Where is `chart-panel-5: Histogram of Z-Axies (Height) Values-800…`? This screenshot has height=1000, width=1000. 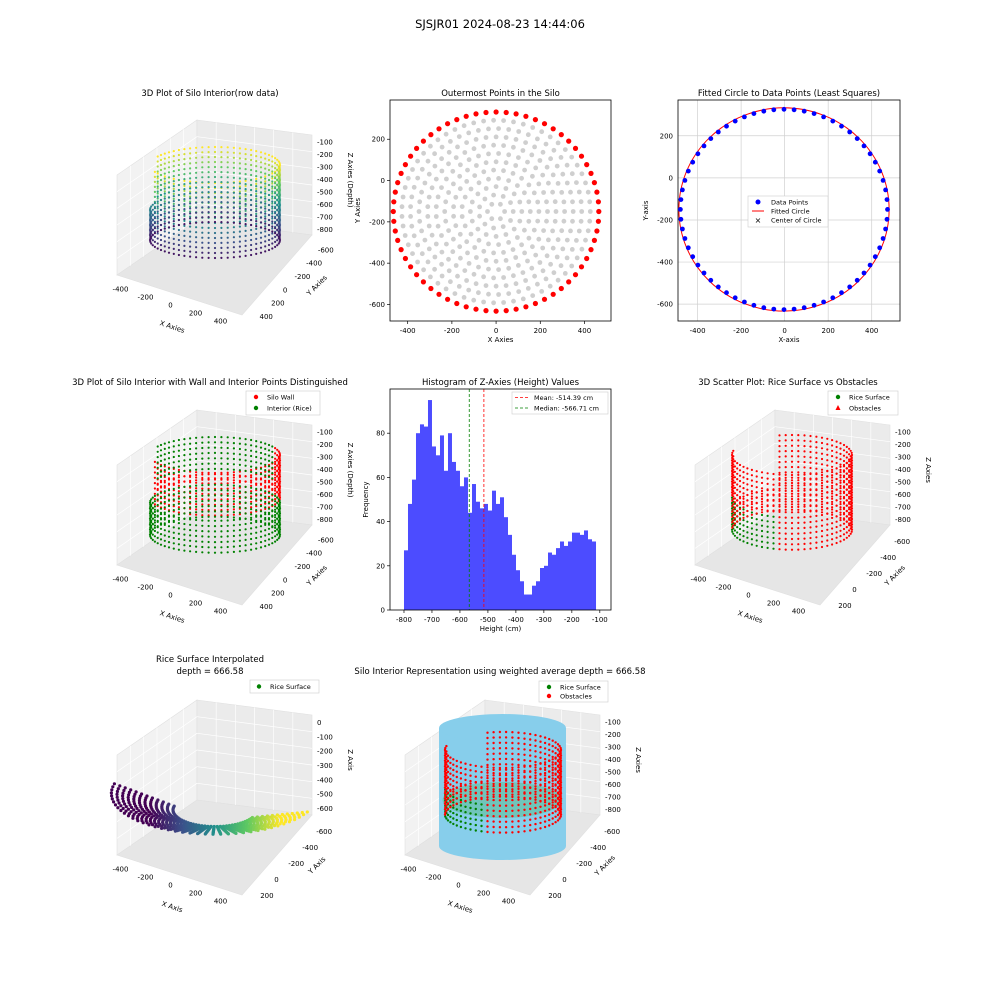 chart-panel-5: Histogram of Z-Axies (Height) Values-800… is located at coordinates (487, 505).